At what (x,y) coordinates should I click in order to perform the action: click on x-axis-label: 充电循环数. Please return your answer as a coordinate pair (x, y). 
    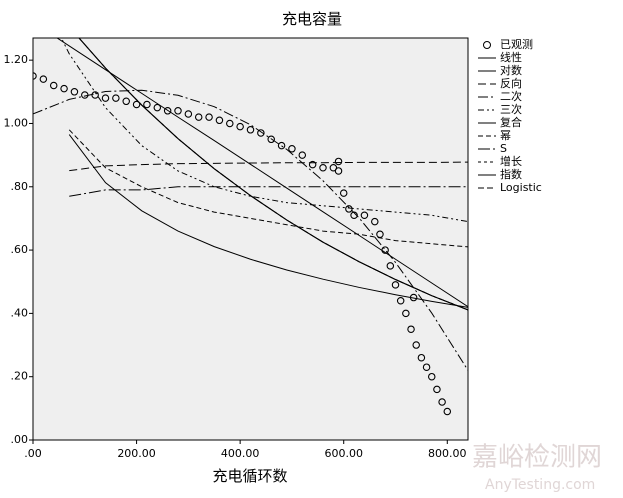
    Looking at the image, I should click on (249, 476).